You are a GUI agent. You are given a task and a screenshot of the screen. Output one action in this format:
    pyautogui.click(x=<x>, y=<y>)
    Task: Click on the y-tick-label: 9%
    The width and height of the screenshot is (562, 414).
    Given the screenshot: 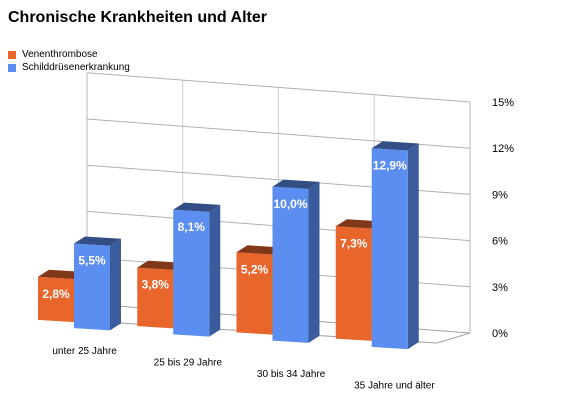 What is the action you would take?
    pyautogui.click(x=500, y=195)
    